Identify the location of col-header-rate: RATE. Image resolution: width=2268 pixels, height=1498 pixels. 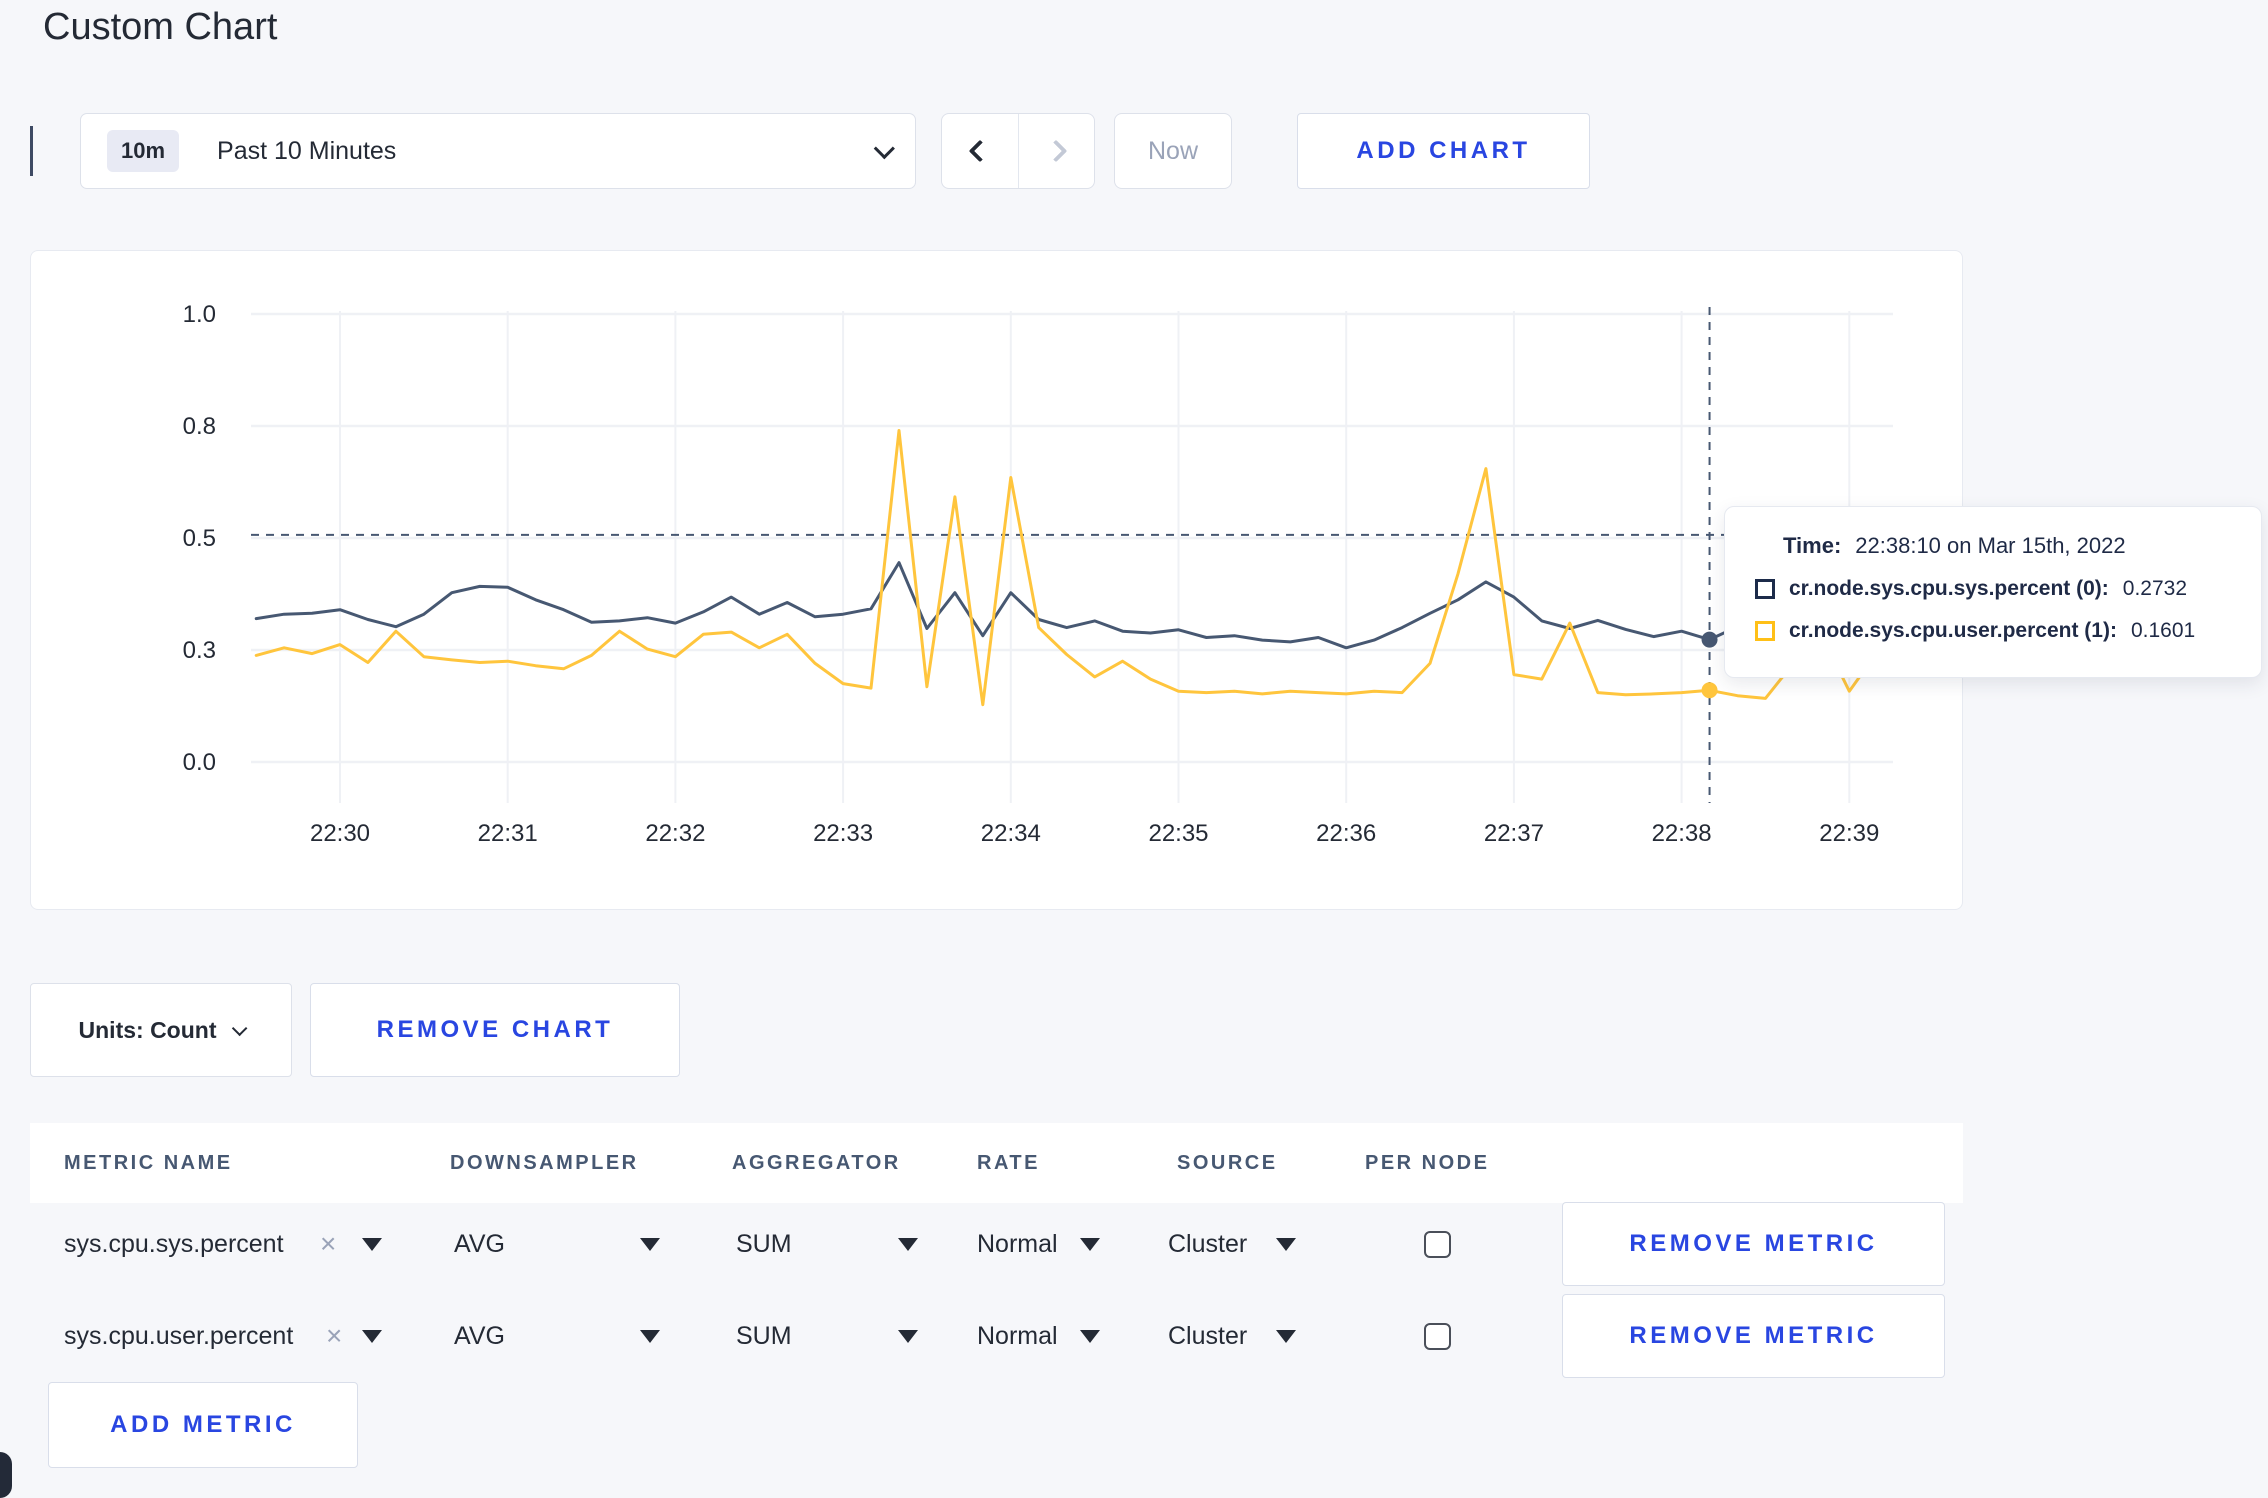
(1008, 1162).